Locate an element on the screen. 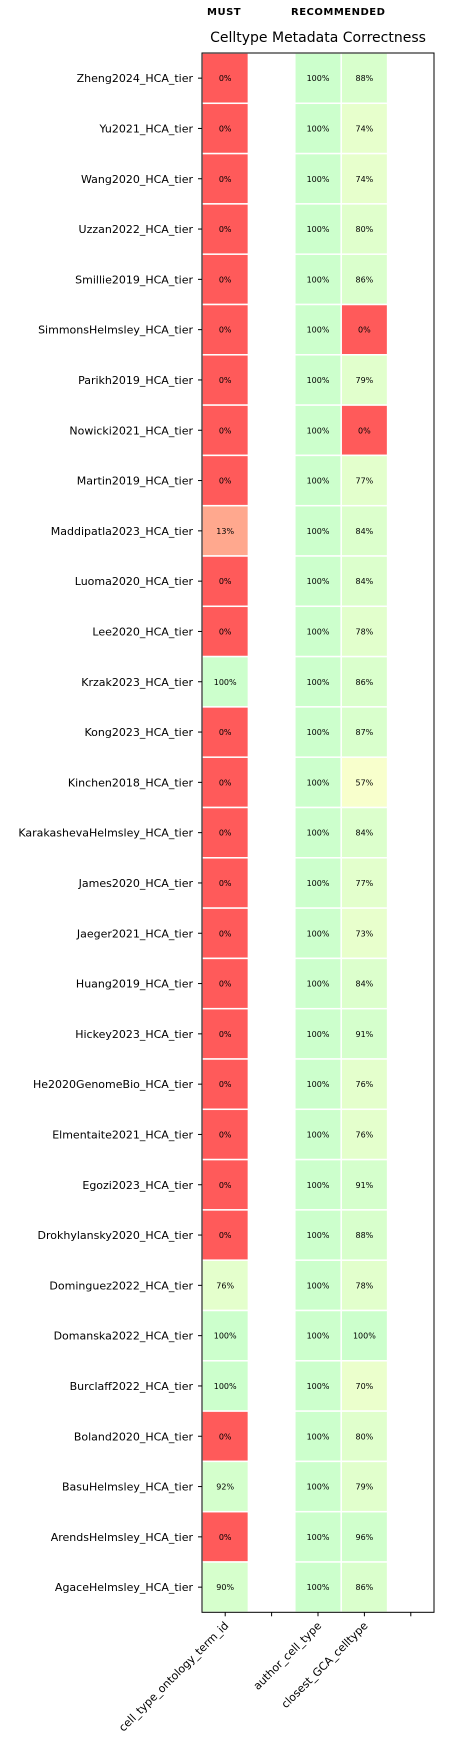 The height and width of the screenshot is (1750, 450). y-tick-label: Burclaff2022_HCA_tier is located at coordinates (132, 1386).